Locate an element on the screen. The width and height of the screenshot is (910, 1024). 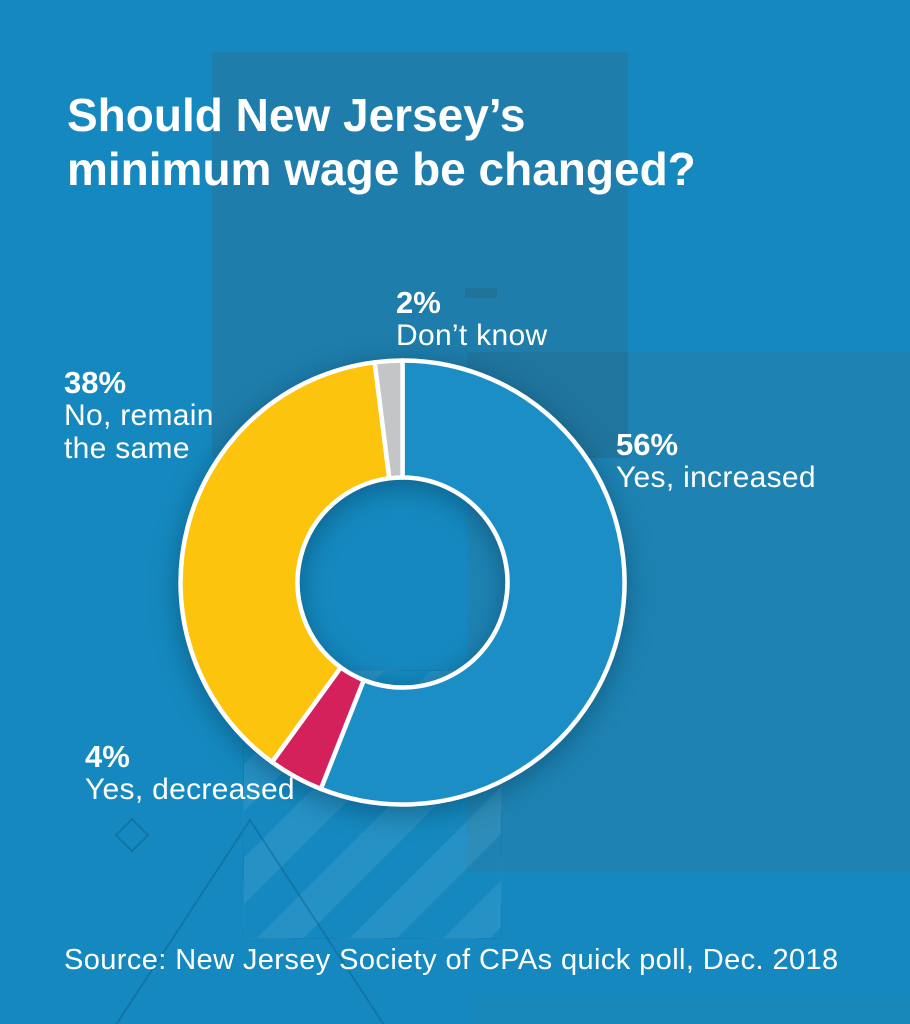
label-yes-decreased: 4% Yes, decreased is located at coordinates (190, 773).